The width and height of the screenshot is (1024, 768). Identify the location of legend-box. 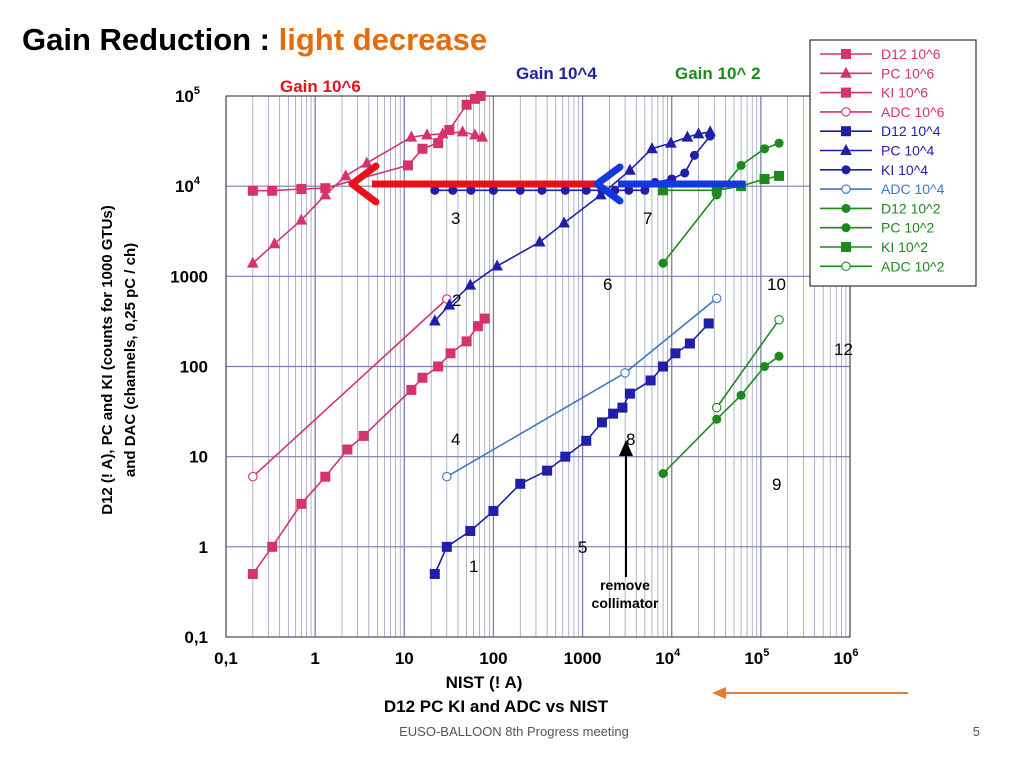
(893, 163).